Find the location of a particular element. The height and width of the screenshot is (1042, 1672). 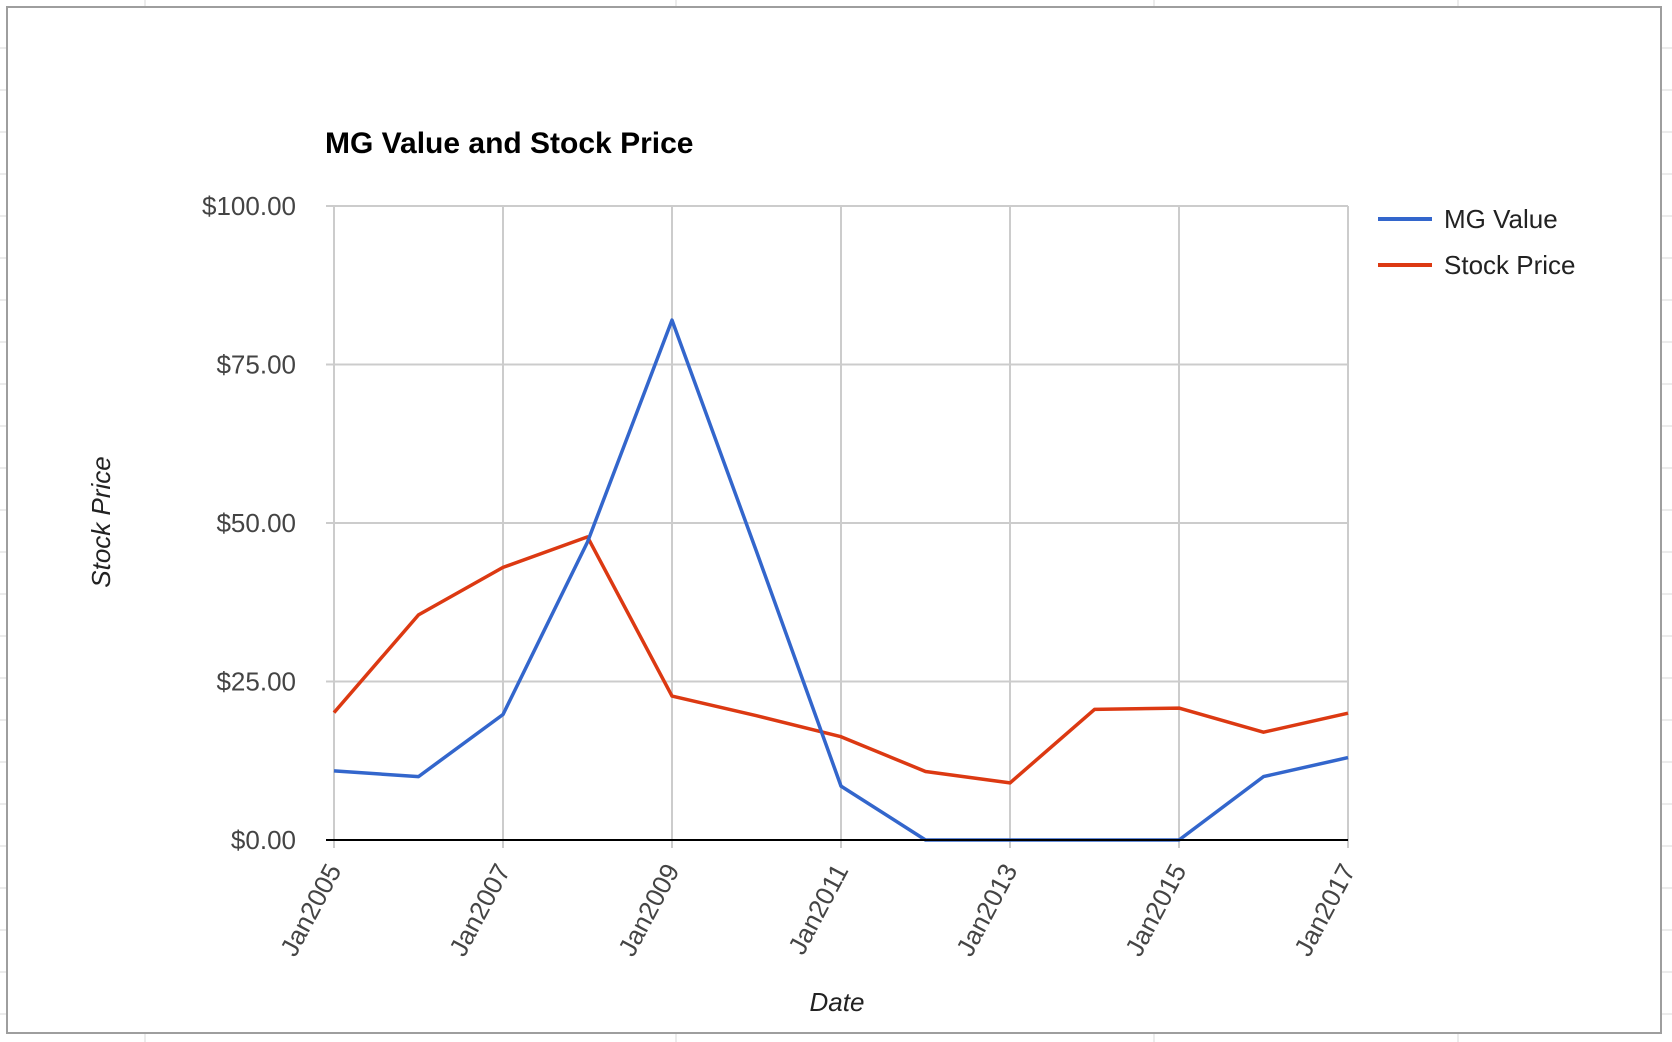

chart-title: MG Value and Stock Price is located at coordinates (509, 143).